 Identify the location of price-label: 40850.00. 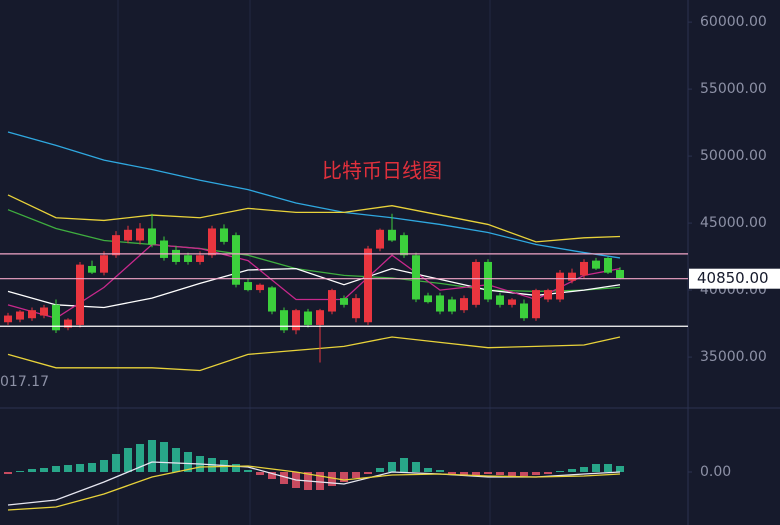
(733, 278).